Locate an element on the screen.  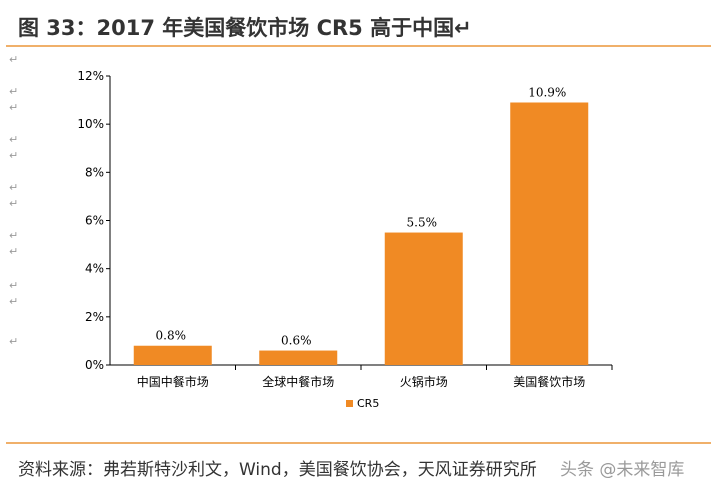
y-tick-label: 6% is located at coordinates (94, 221).